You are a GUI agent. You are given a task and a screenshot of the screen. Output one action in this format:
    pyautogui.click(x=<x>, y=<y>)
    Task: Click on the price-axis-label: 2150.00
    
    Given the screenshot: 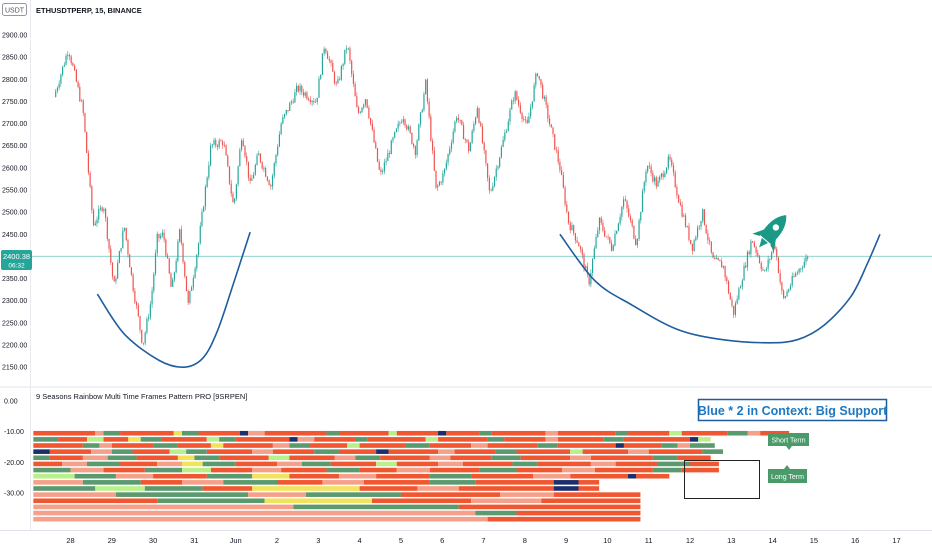 What is the action you would take?
    pyautogui.click(x=14, y=368)
    